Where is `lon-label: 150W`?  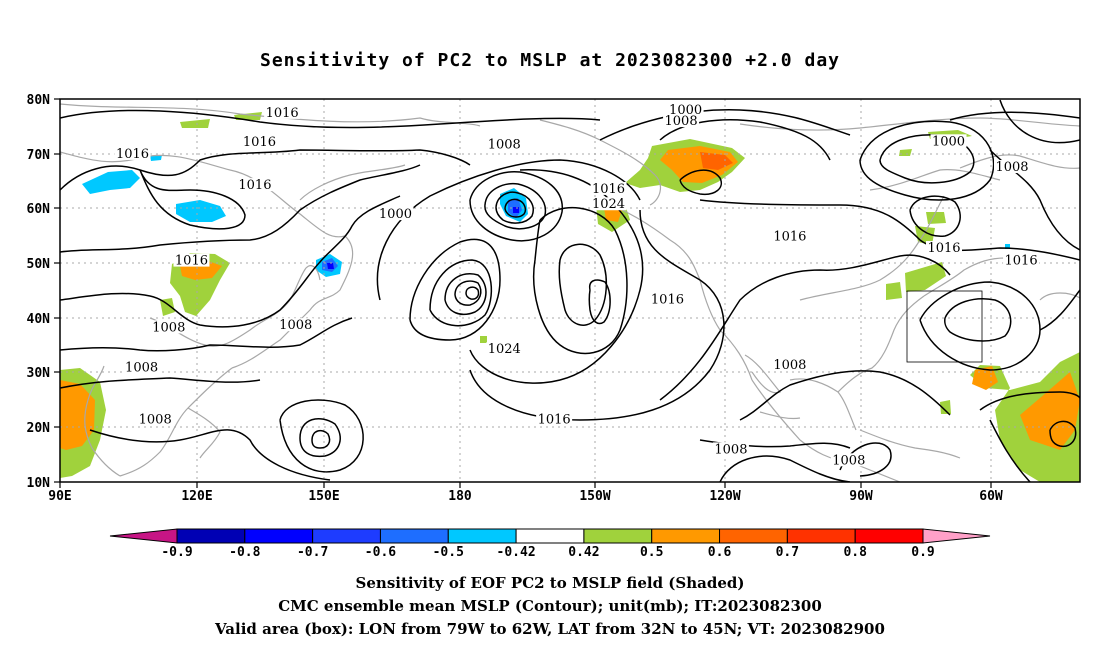
lon-label: 150W is located at coordinates (594, 496).